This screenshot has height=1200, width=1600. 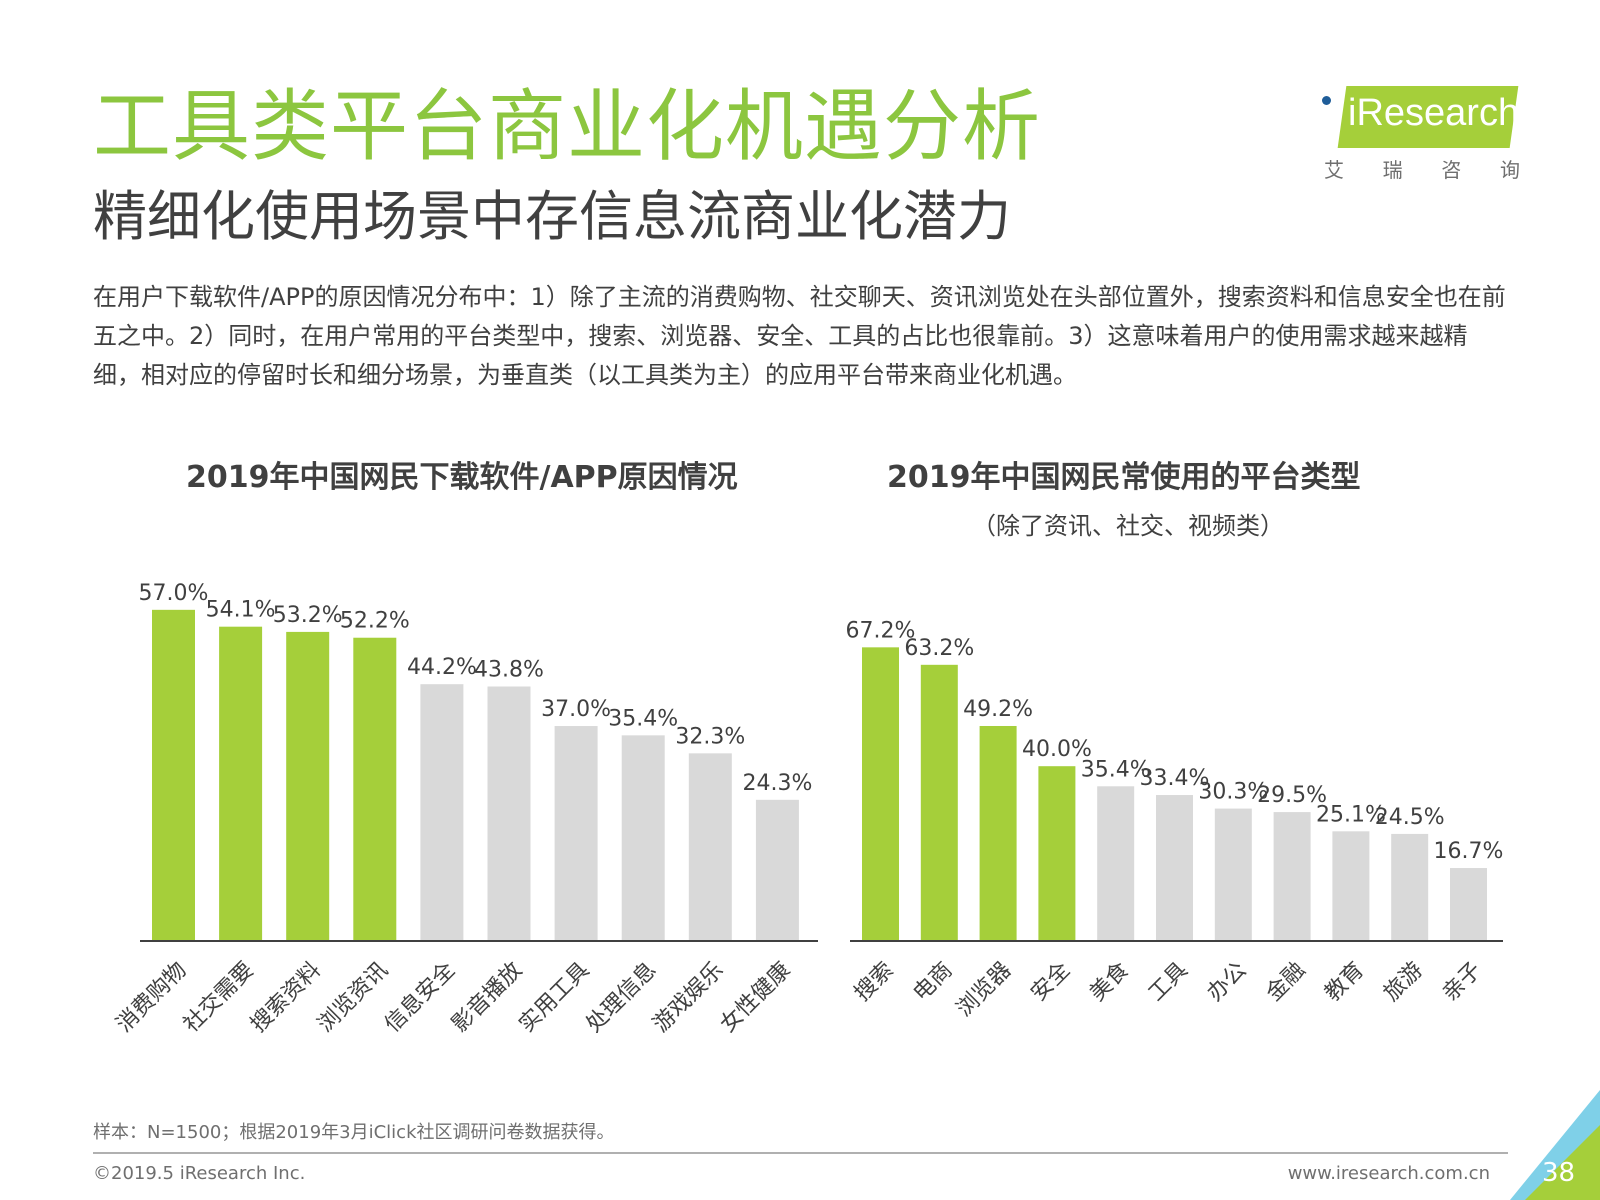 I want to click on chart2-category-label: 亲子, so click(x=1462, y=982).